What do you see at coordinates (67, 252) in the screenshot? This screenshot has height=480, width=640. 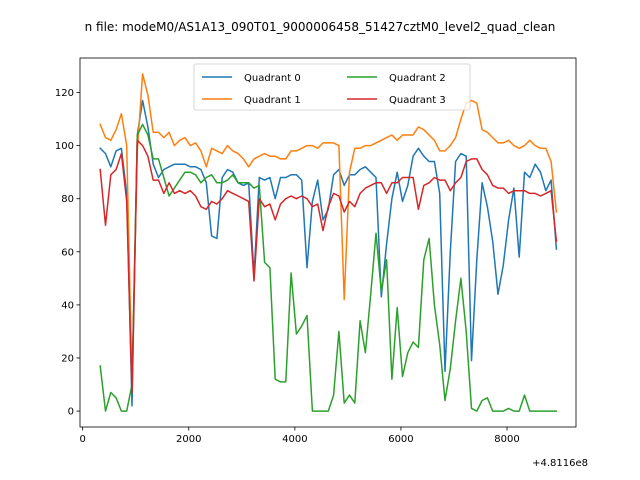 I see `y-tick-label: 60` at bounding box center [67, 252].